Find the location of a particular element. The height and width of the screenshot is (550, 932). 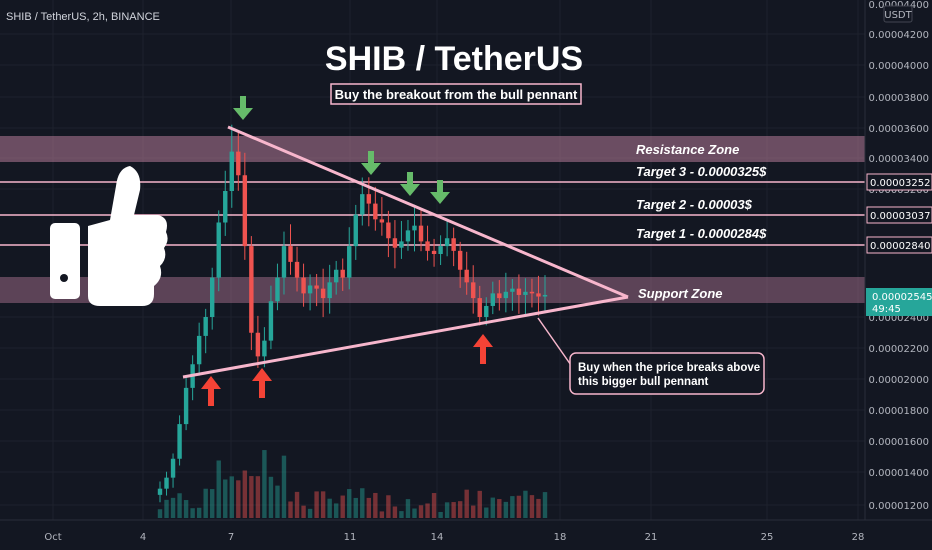

target1-label: Target 1 - 0.0000284$ is located at coordinates (701, 233).